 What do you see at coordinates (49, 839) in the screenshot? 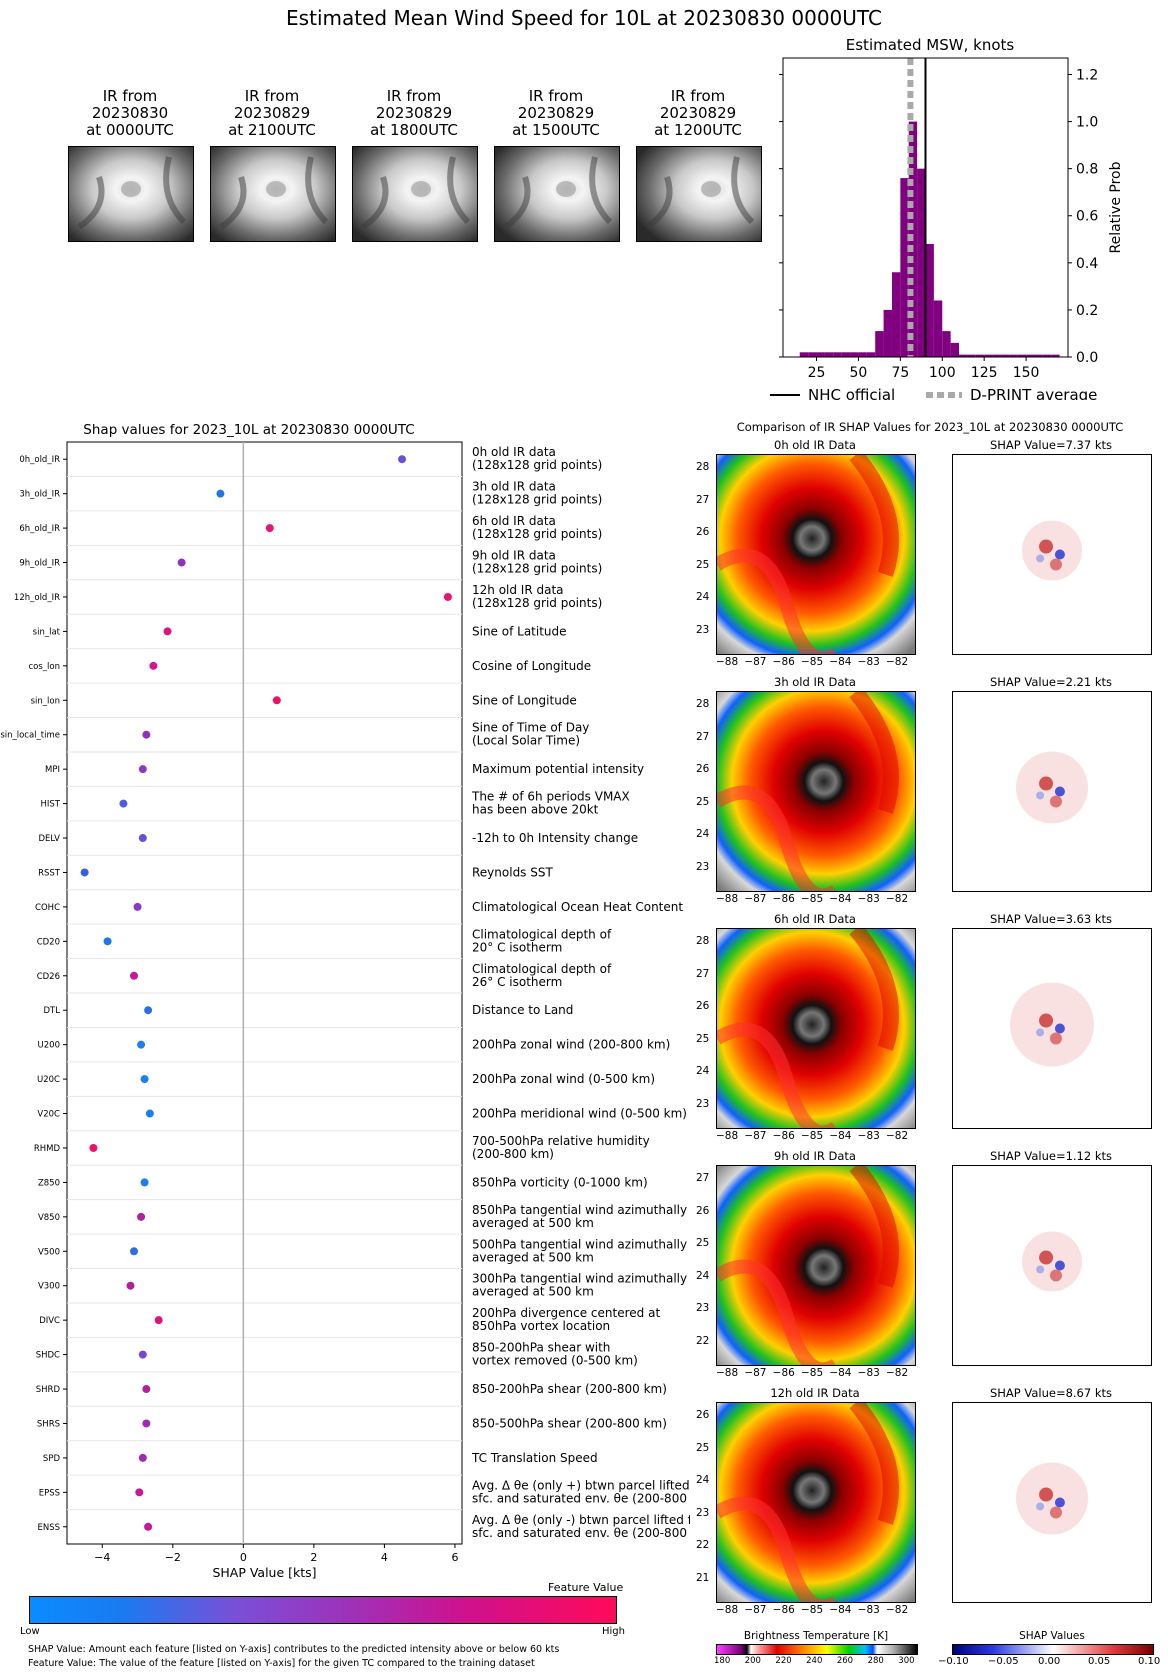
I see `feature-name-label: DELV` at bounding box center [49, 839].